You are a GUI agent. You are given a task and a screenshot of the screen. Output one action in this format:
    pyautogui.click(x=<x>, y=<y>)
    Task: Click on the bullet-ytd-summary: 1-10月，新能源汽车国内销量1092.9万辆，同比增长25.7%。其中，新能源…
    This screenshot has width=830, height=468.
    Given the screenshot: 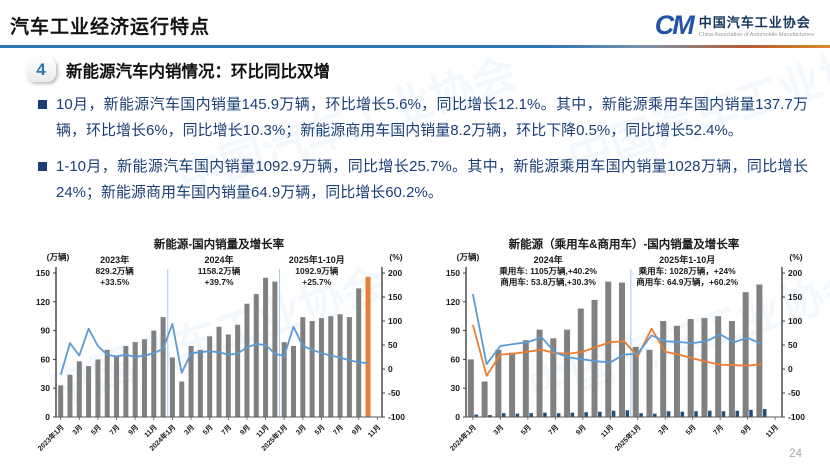 What is the action you would take?
    pyautogui.click(x=423, y=180)
    